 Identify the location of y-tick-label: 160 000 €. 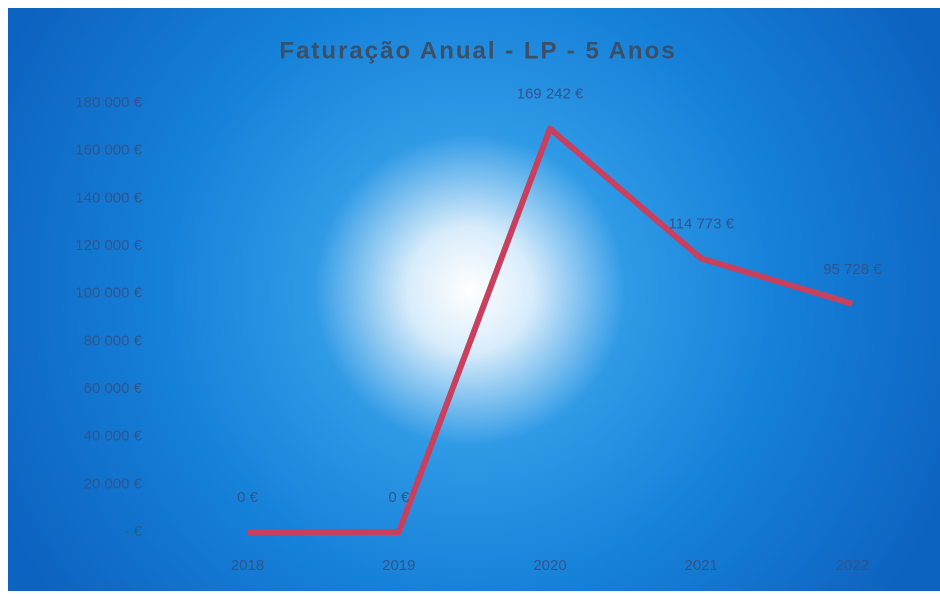
(108, 150).